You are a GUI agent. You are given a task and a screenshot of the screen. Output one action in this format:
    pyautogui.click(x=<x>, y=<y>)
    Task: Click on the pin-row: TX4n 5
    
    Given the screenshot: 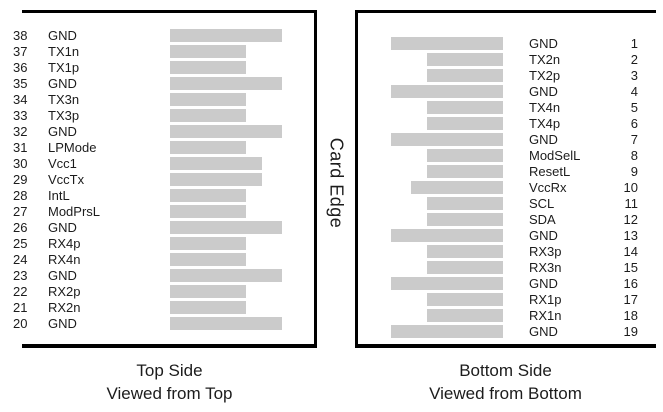 What is the action you would take?
    pyautogui.click(x=331, y=108)
    